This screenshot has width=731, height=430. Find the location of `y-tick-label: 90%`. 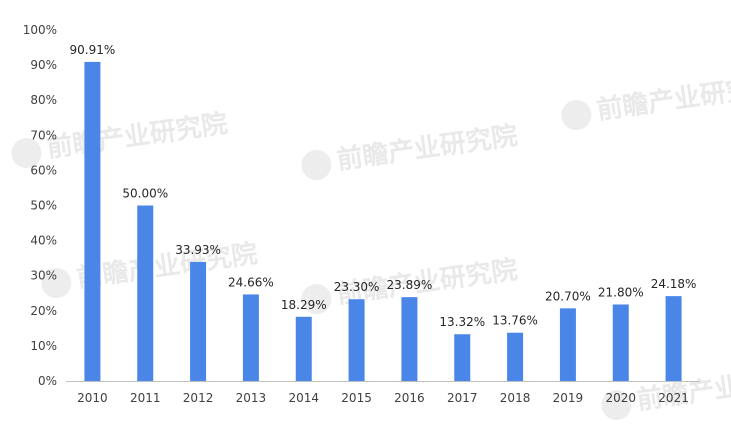

y-tick-label: 90% is located at coordinates (43, 65).